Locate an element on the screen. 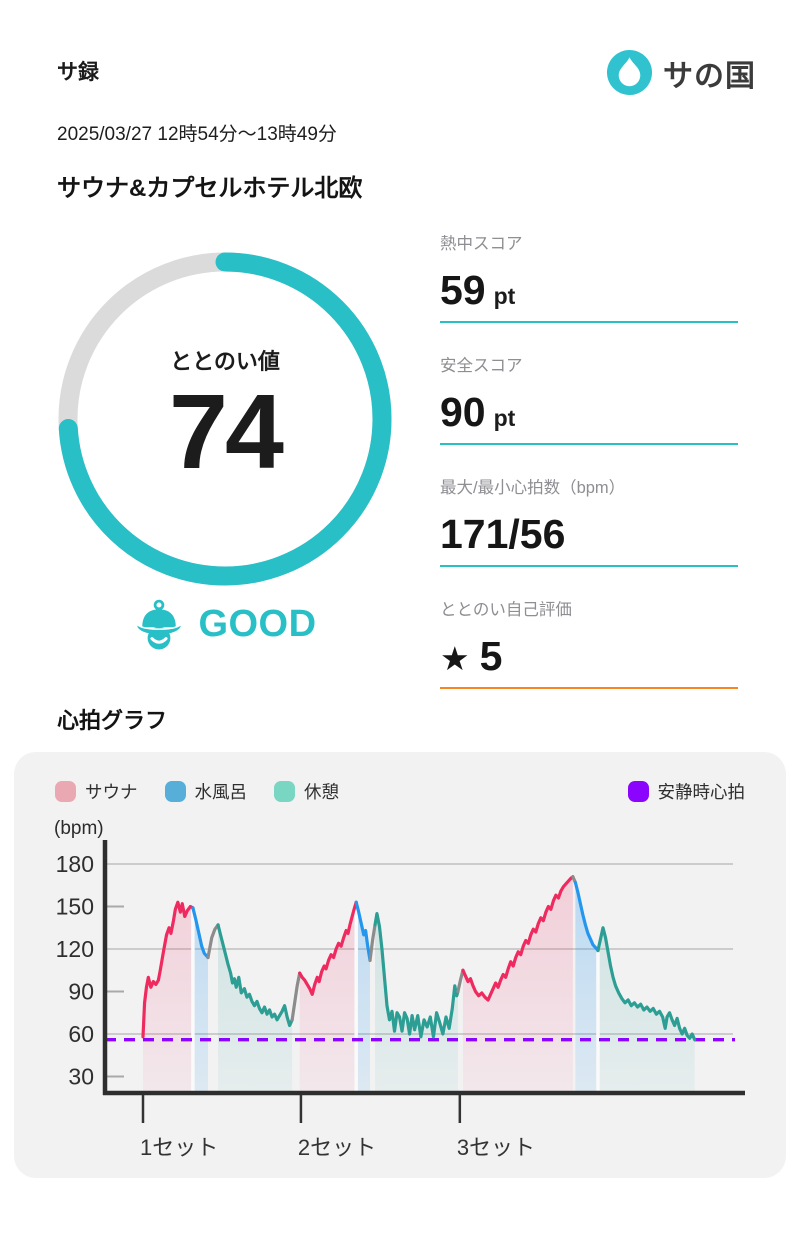  rating-row: GOOD is located at coordinates (225, 624).